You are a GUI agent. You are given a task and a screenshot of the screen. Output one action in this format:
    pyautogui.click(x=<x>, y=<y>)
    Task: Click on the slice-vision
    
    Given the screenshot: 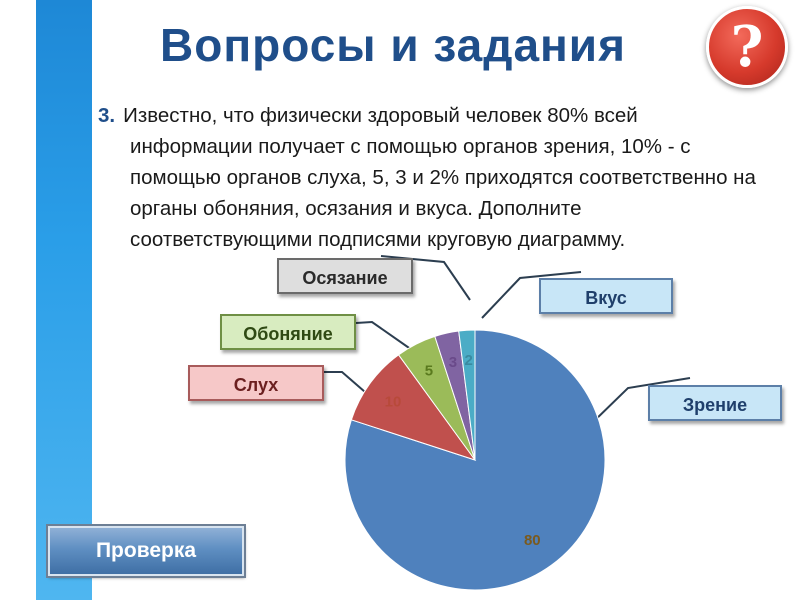 What is the action you would take?
    pyautogui.click(x=475, y=460)
    